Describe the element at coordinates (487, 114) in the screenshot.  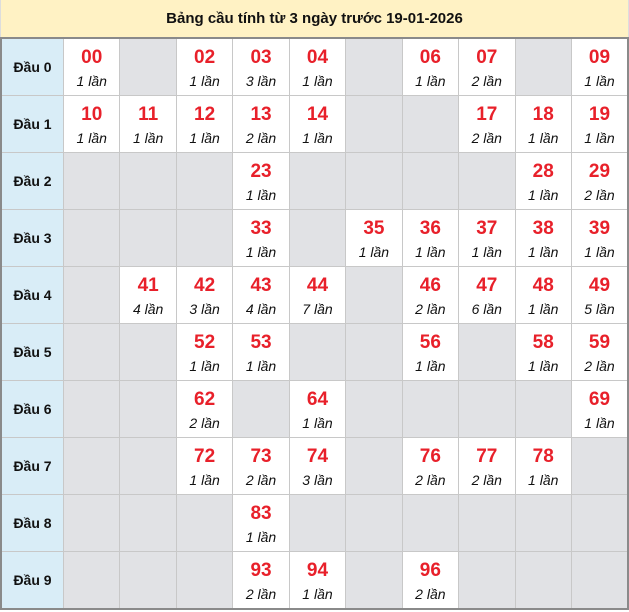
I see `lottery-number: 17` at that location.